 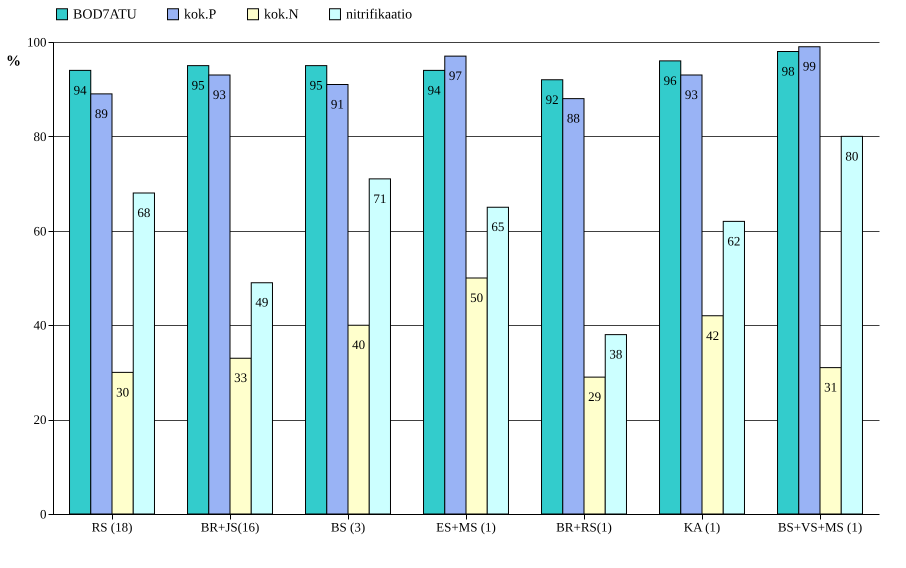 What do you see at coordinates (281, 14) in the screenshot?
I see `legend-label: kok.N` at bounding box center [281, 14].